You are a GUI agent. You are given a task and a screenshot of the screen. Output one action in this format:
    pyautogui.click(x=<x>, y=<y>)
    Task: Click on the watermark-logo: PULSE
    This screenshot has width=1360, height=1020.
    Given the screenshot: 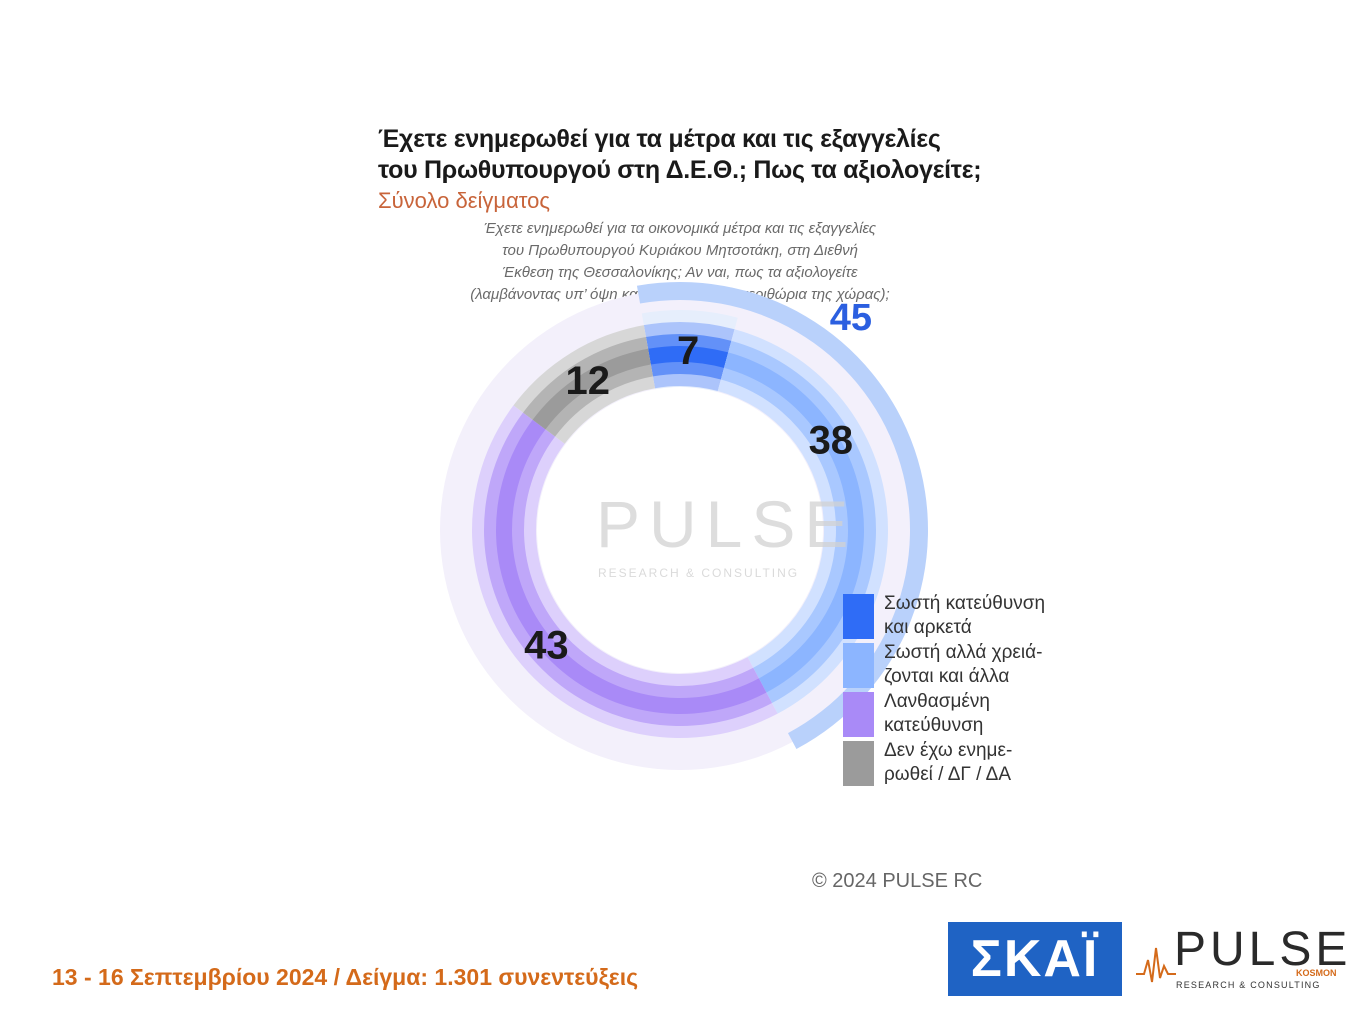 What is the action you would take?
    pyautogui.click(x=727, y=524)
    